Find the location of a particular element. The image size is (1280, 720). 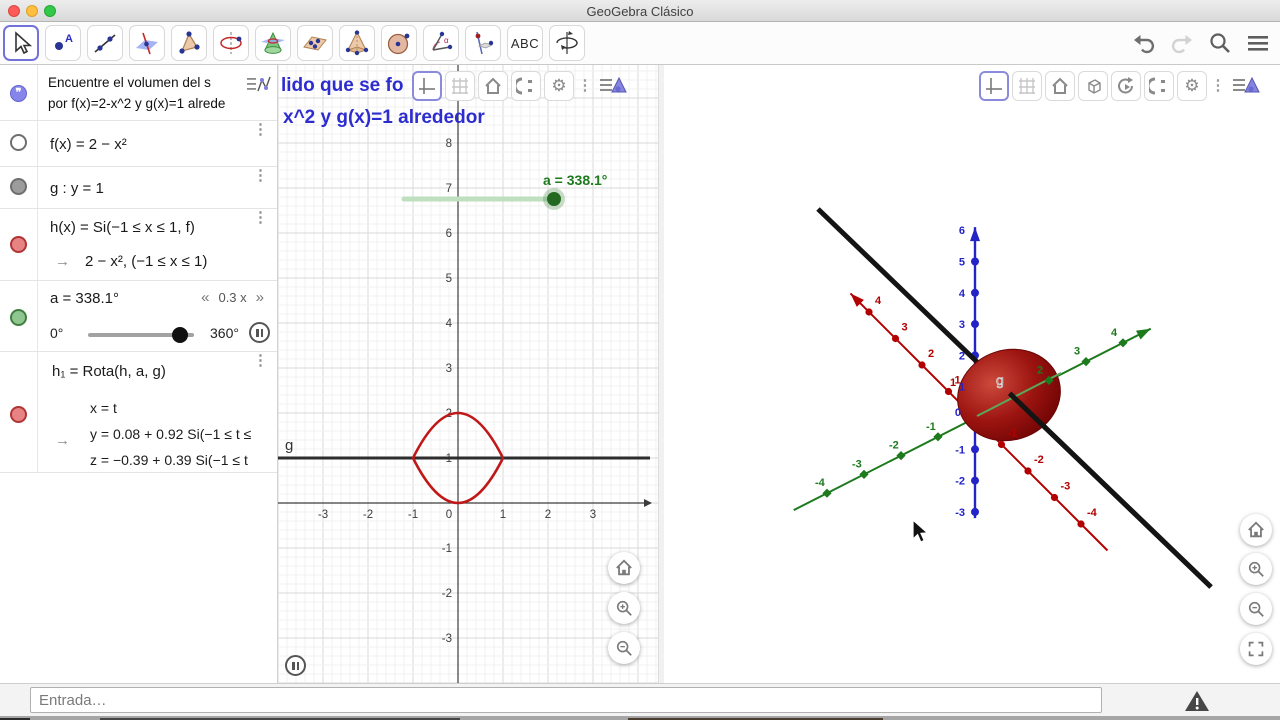

slider-speed-down-button: « is located at coordinates (205, 297).